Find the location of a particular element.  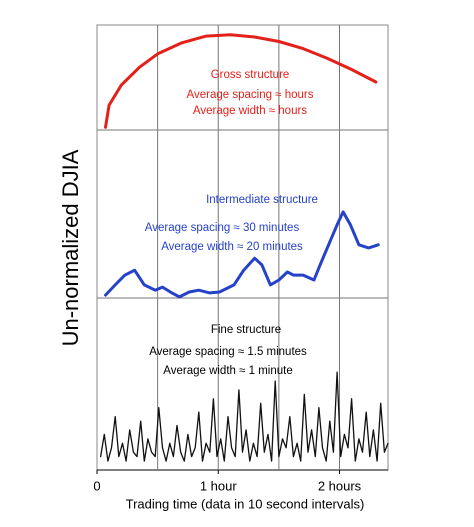

annotation: Gross structure is located at coordinates (250, 75).